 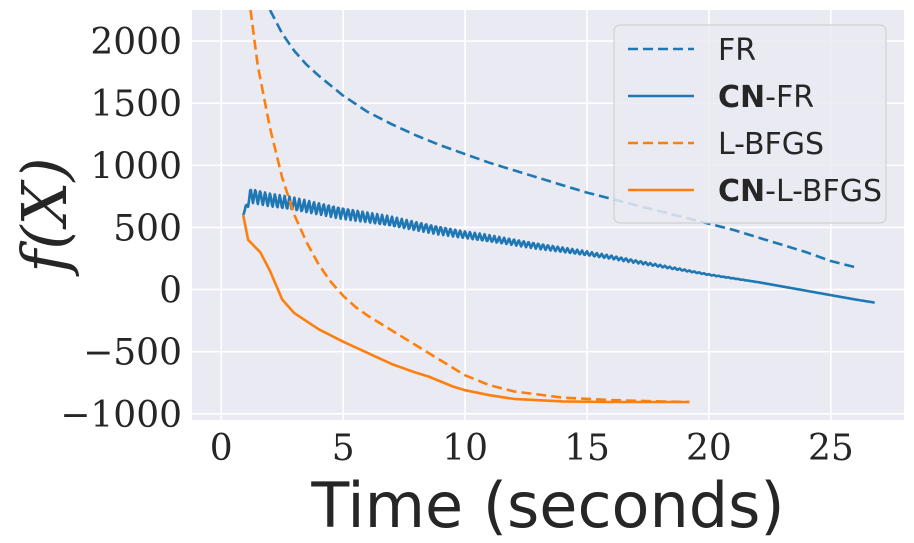 What do you see at coordinates (465, 448) in the screenshot?
I see `x-tick-label: 10` at bounding box center [465, 448].